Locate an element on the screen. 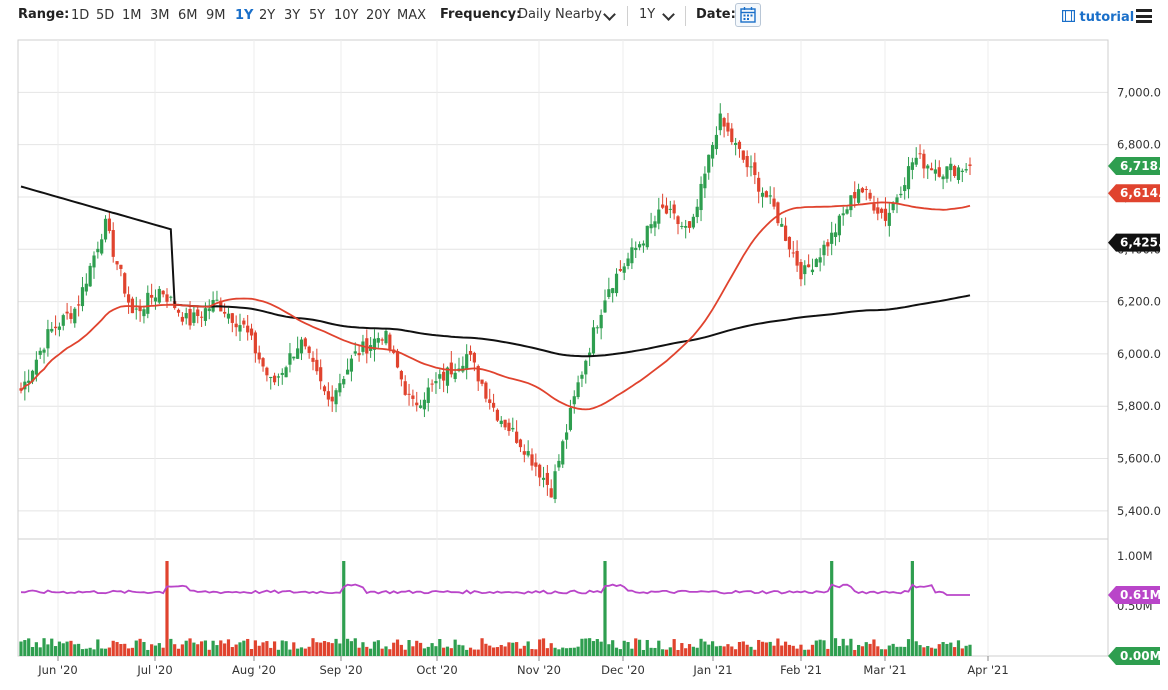  range-5y: 5Y is located at coordinates (317, 15).